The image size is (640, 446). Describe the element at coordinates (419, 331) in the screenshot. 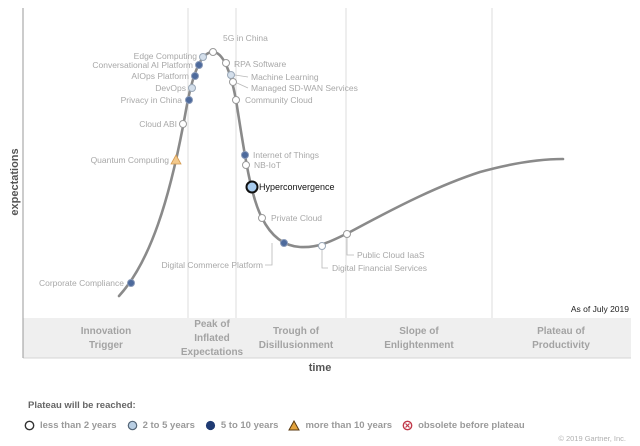

I see `phase-slope-line1: Slope of` at that location.